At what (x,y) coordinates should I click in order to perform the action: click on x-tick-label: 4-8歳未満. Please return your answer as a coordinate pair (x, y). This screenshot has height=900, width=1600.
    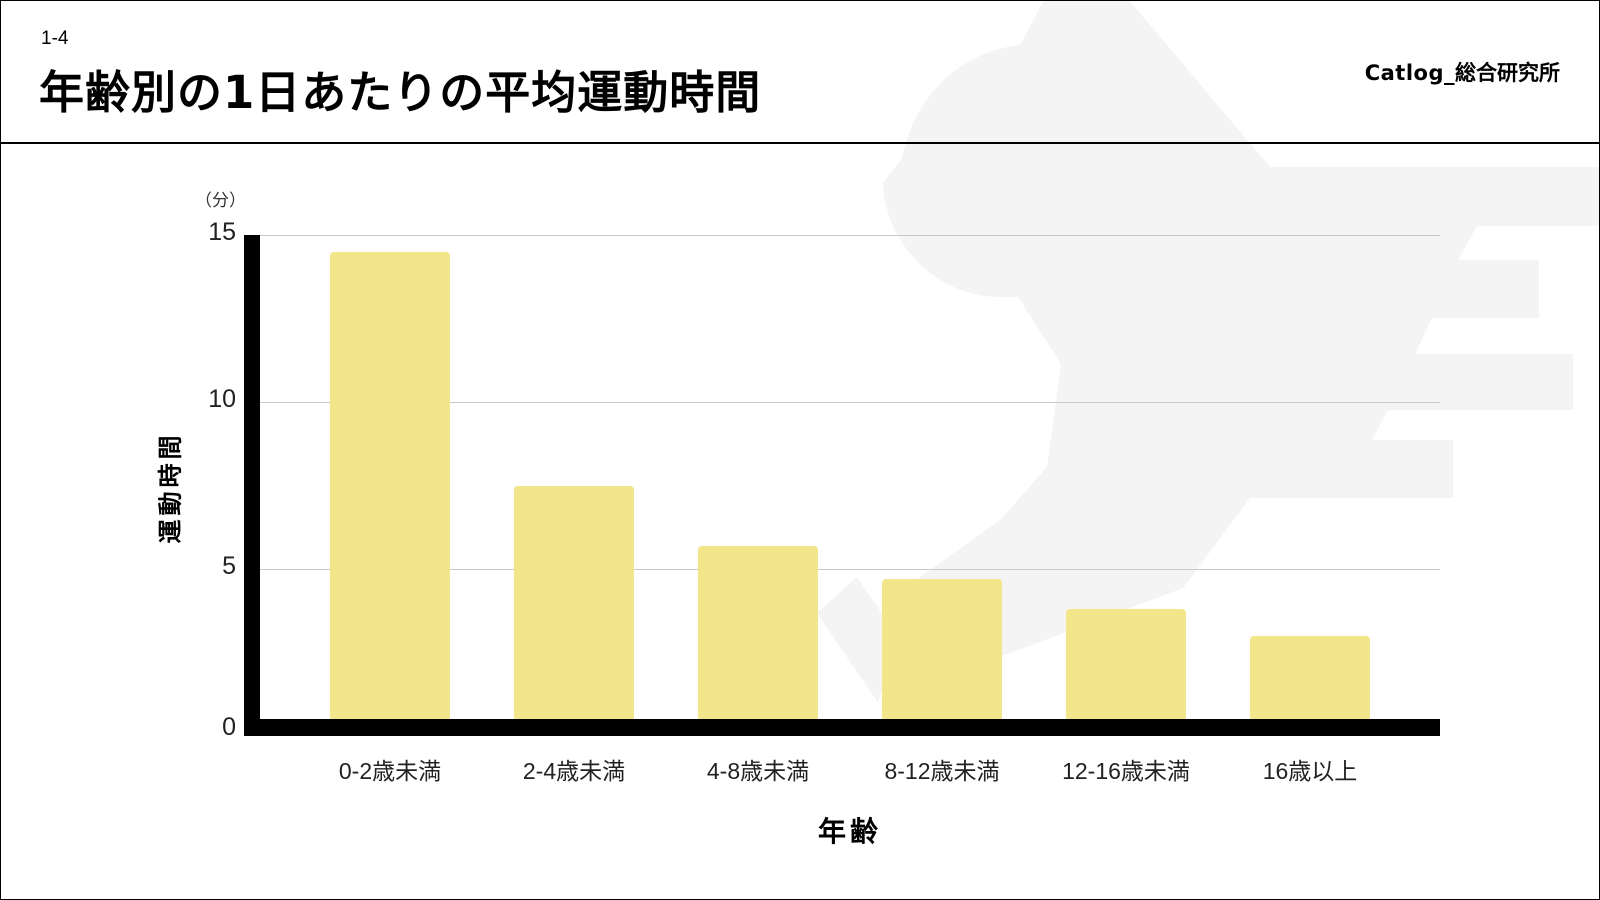
    Looking at the image, I should click on (758, 771).